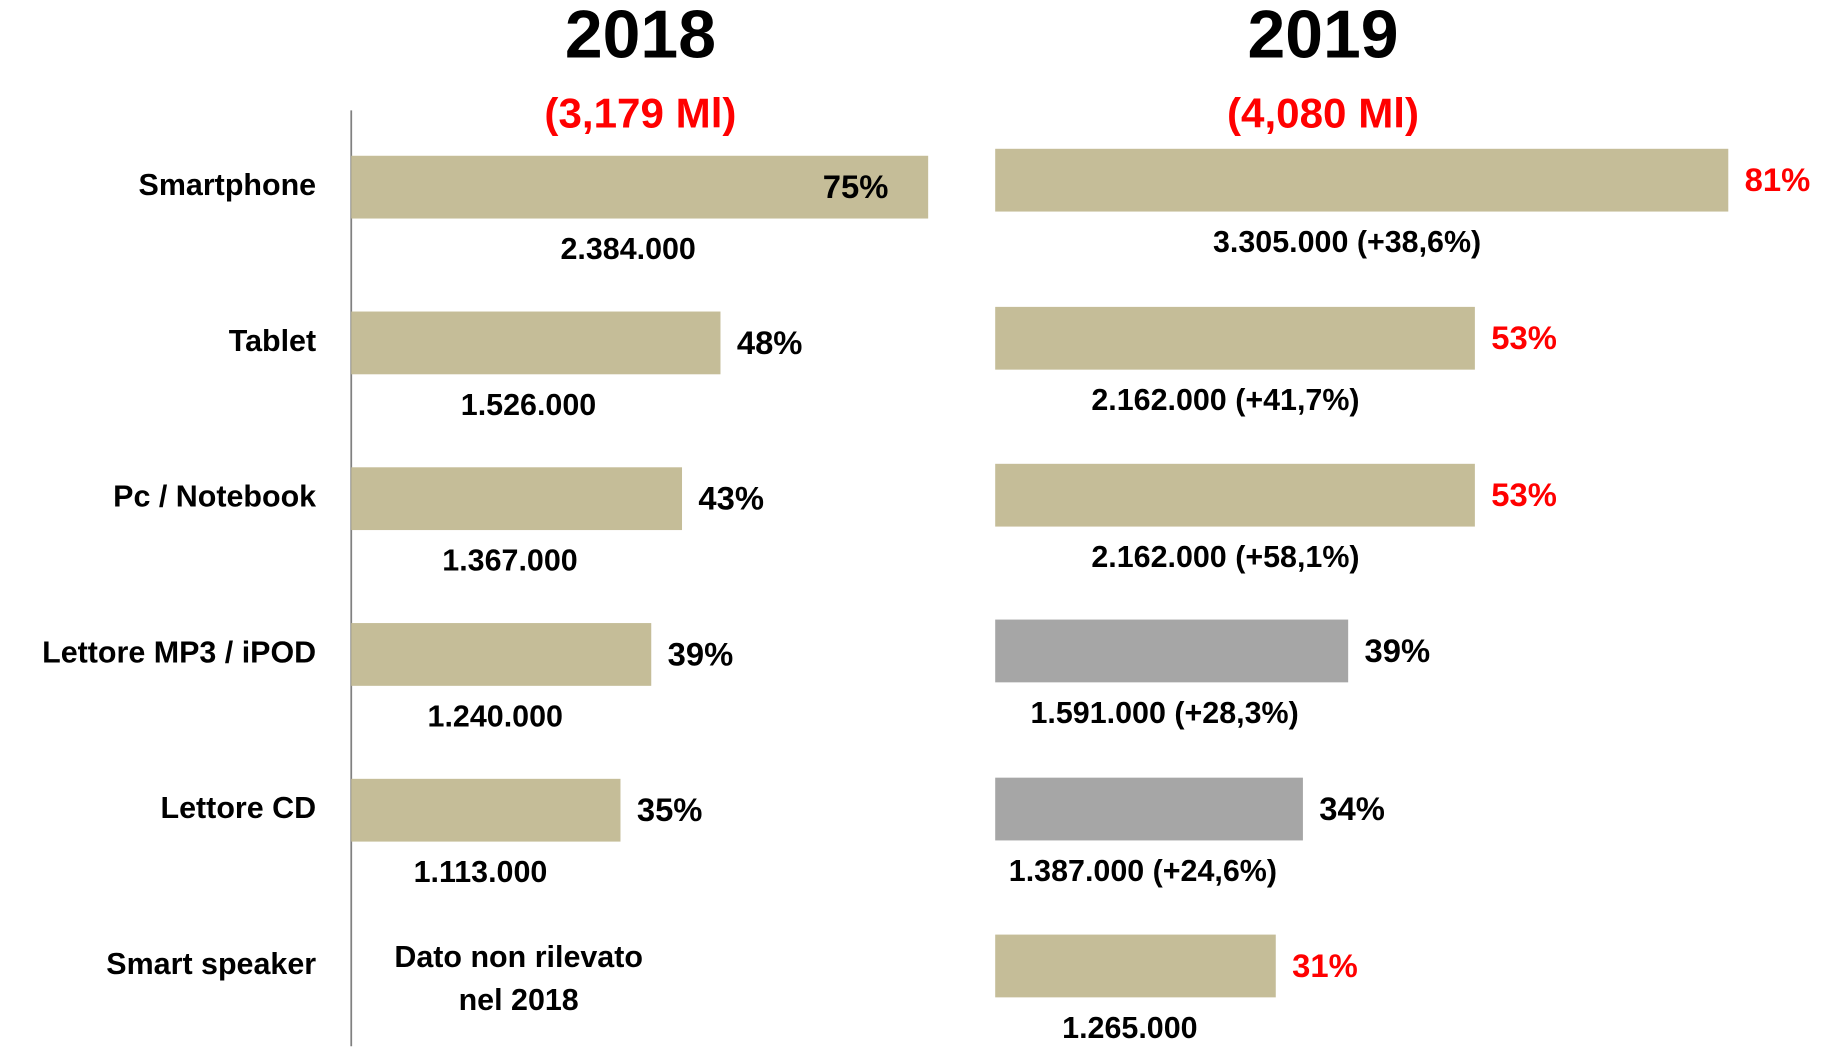  What do you see at coordinates (1225, 557) in the screenshot?
I see `sublabel: 2.162.000 (+58,1%)` at bounding box center [1225, 557].